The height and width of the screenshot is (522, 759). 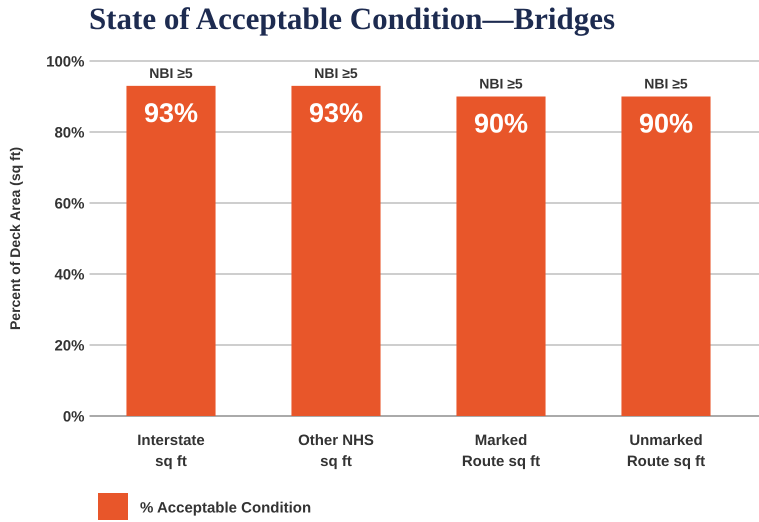 What do you see at coordinates (69, 275) in the screenshot?
I see `y-tick-label: 40%` at bounding box center [69, 275].